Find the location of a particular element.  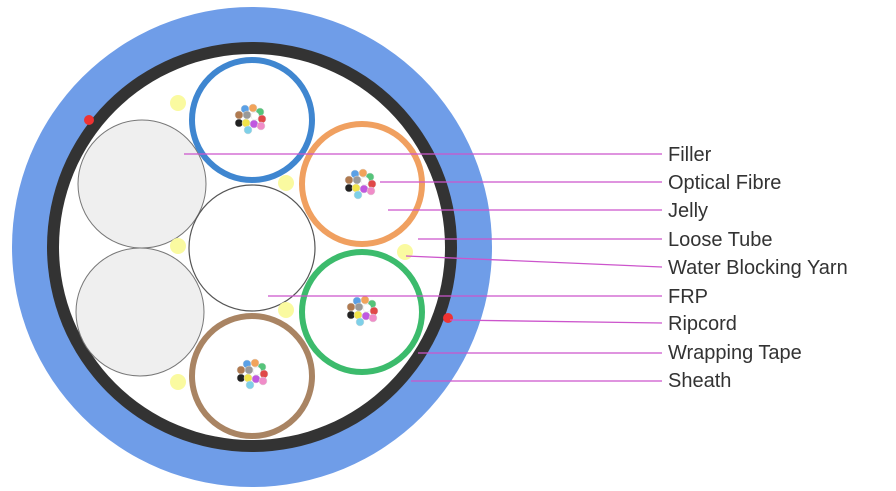

loose-tube-brown is located at coordinates (252, 376).